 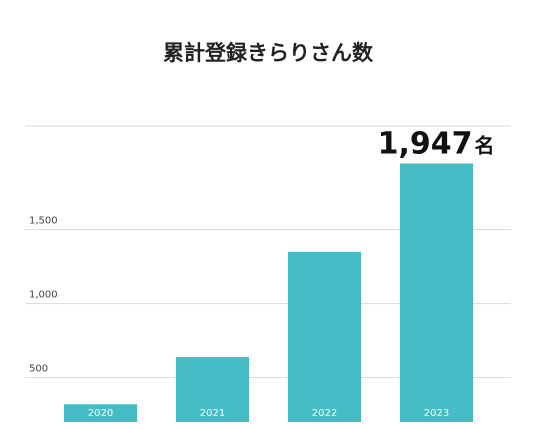 I want to click on chart-title: 累計登録きらりさん数, so click(x=268, y=53).